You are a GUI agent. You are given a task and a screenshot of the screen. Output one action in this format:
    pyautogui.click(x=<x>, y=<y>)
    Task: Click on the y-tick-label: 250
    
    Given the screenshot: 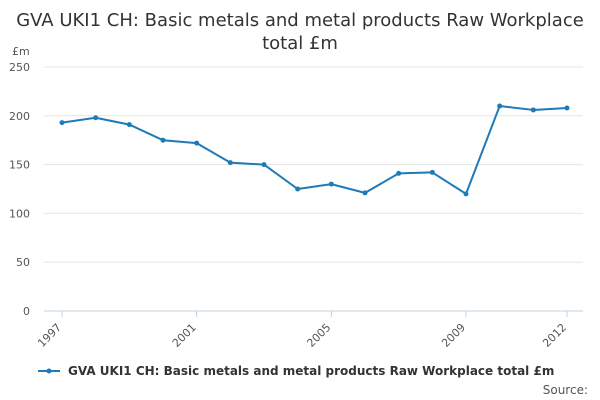 What is the action you would take?
    pyautogui.click(x=19, y=67)
    